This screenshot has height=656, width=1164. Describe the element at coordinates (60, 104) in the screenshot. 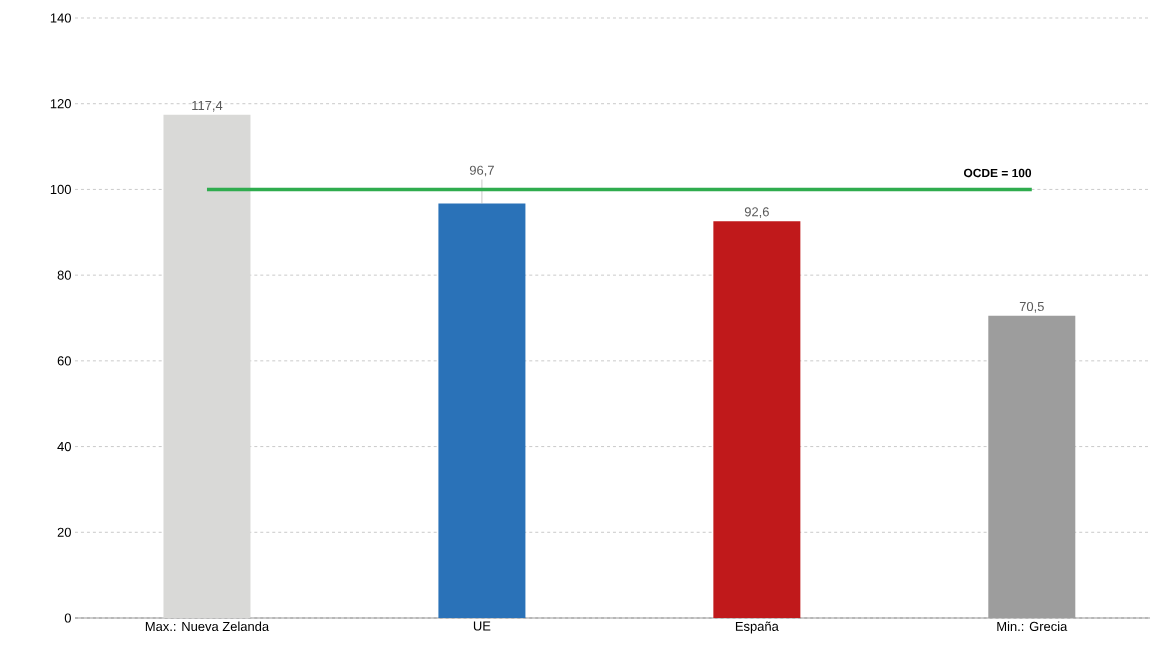

I see `y-tick-label: 120` at that location.